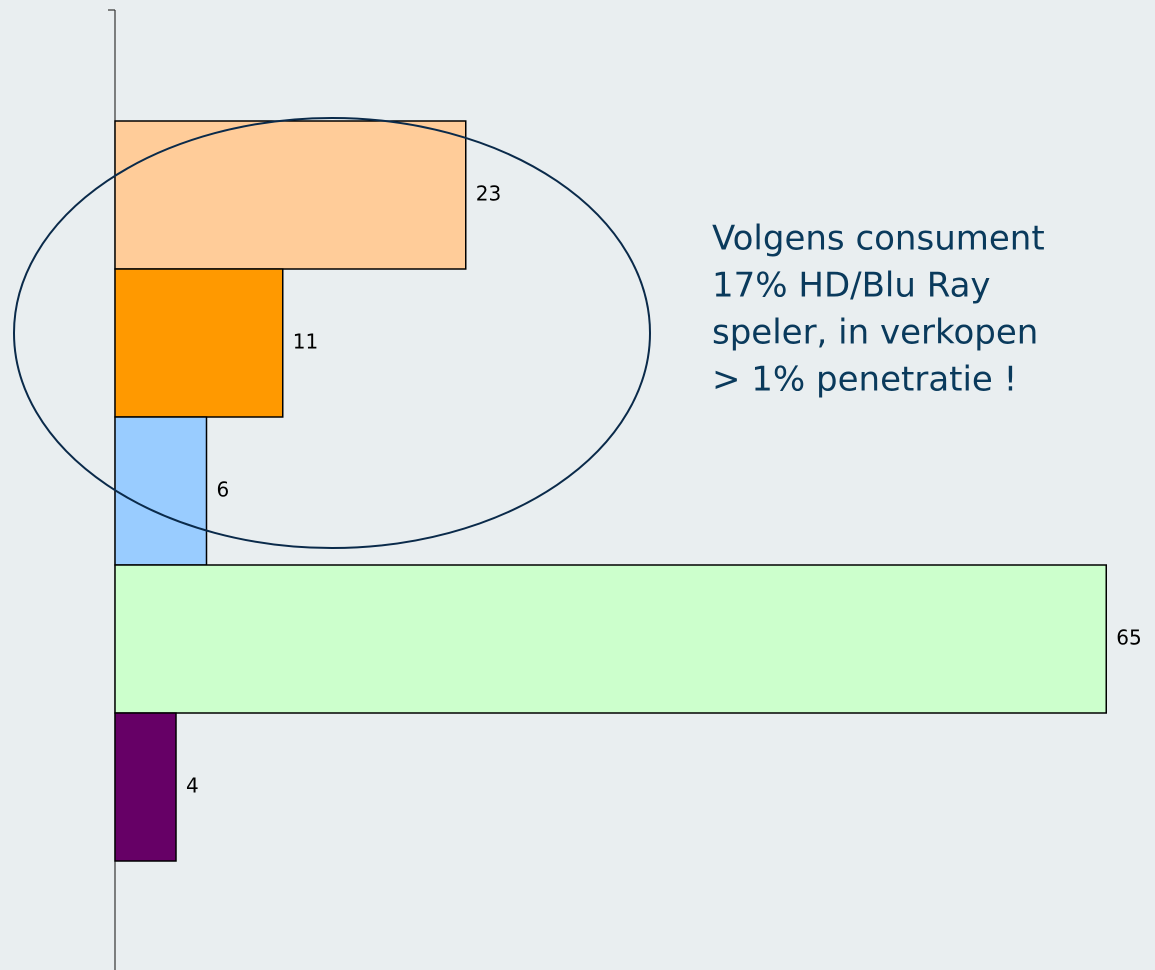  What do you see at coordinates (192, 786) in the screenshot?
I see `data-label: 4` at bounding box center [192, 786].